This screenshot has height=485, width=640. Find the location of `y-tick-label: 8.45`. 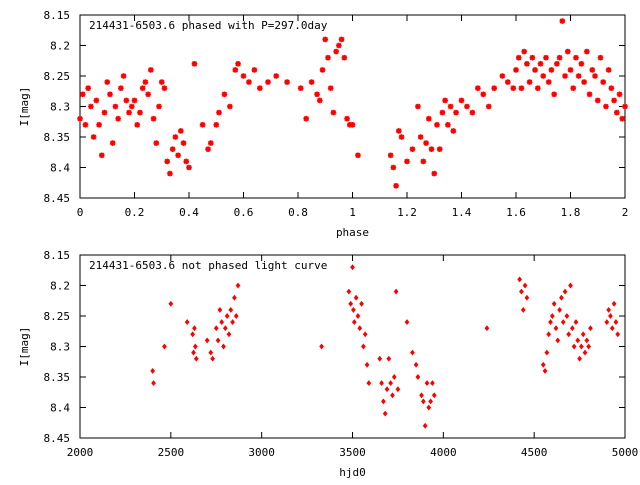

y-tick-label: 8.45 is located at coordinates (57, 438).